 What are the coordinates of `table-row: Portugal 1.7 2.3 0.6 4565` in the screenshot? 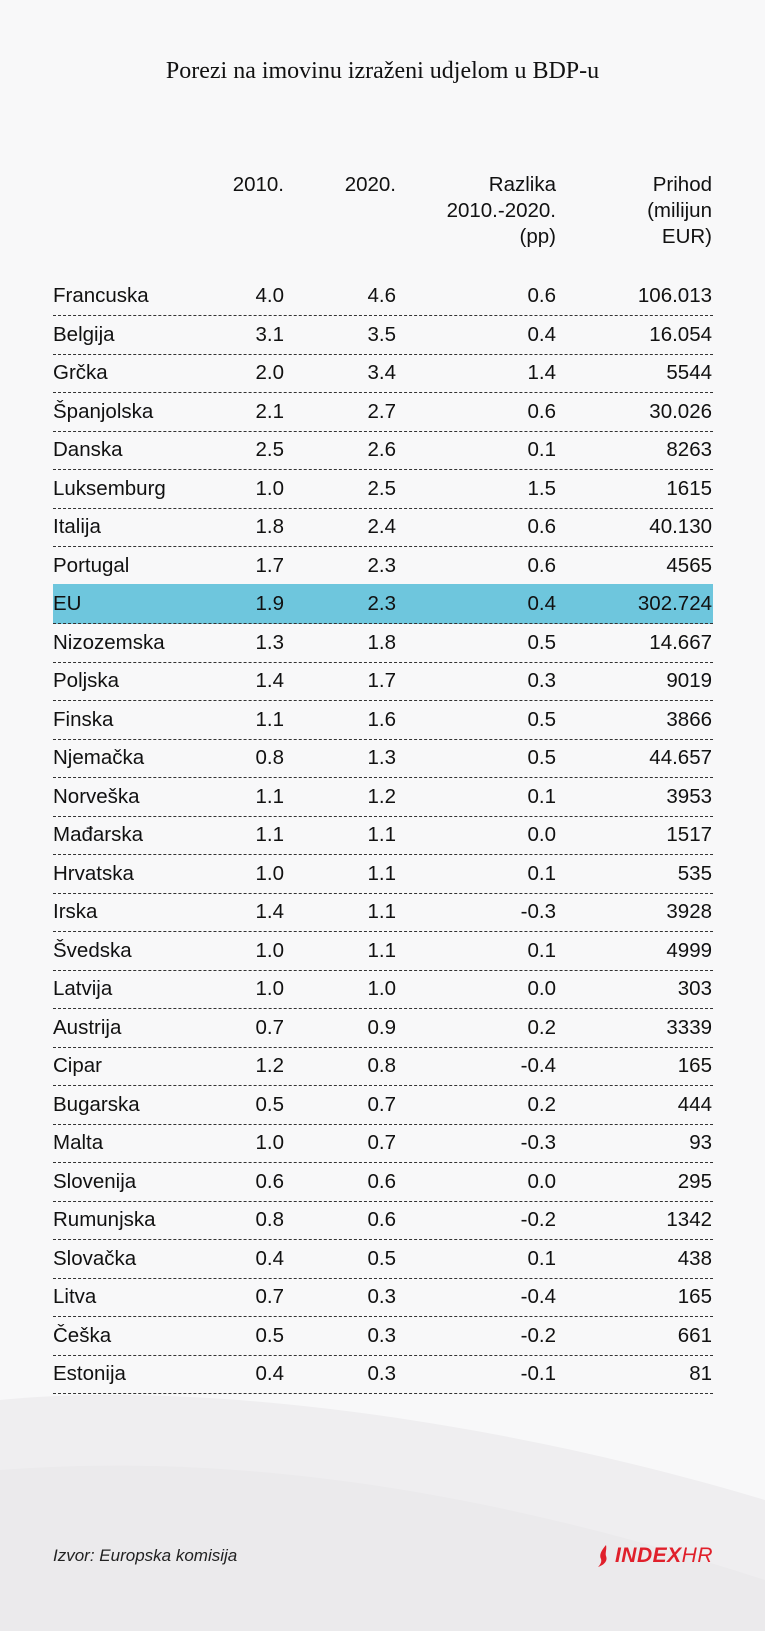 It's located at (383, 566).